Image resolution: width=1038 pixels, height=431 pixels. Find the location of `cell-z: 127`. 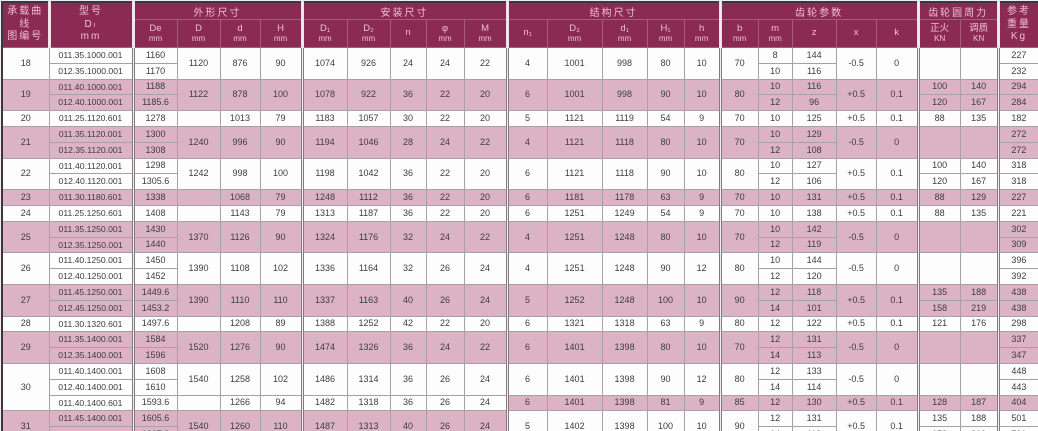

cell-z: 127 is located at coordinates (814, 166).